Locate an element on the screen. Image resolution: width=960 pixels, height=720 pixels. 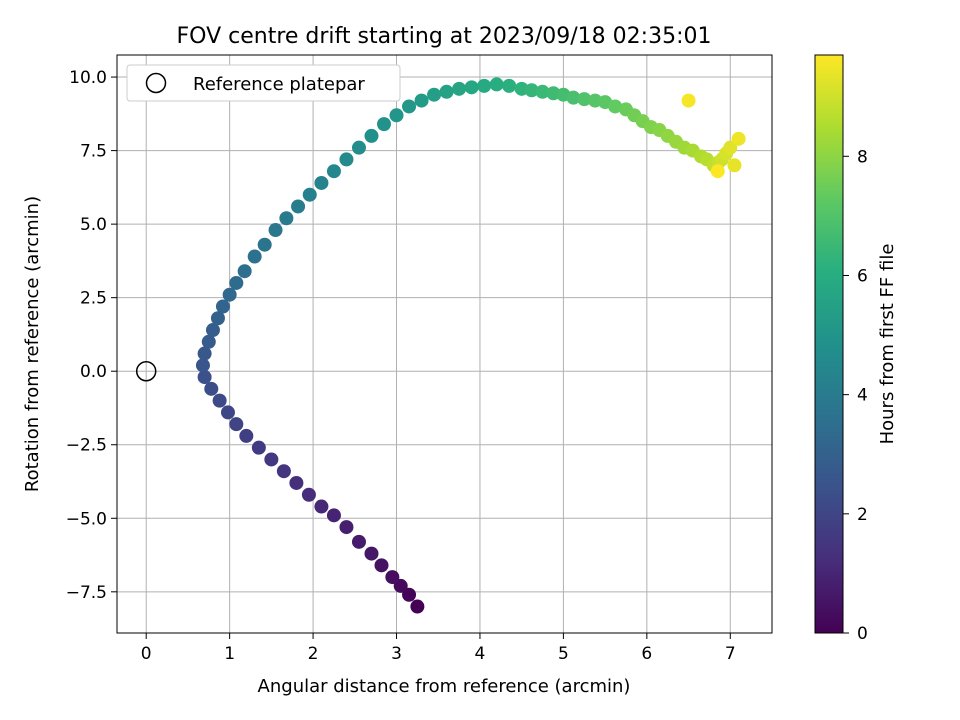
colorbar-tick-label: 4 is located at coordinates (862, 396).